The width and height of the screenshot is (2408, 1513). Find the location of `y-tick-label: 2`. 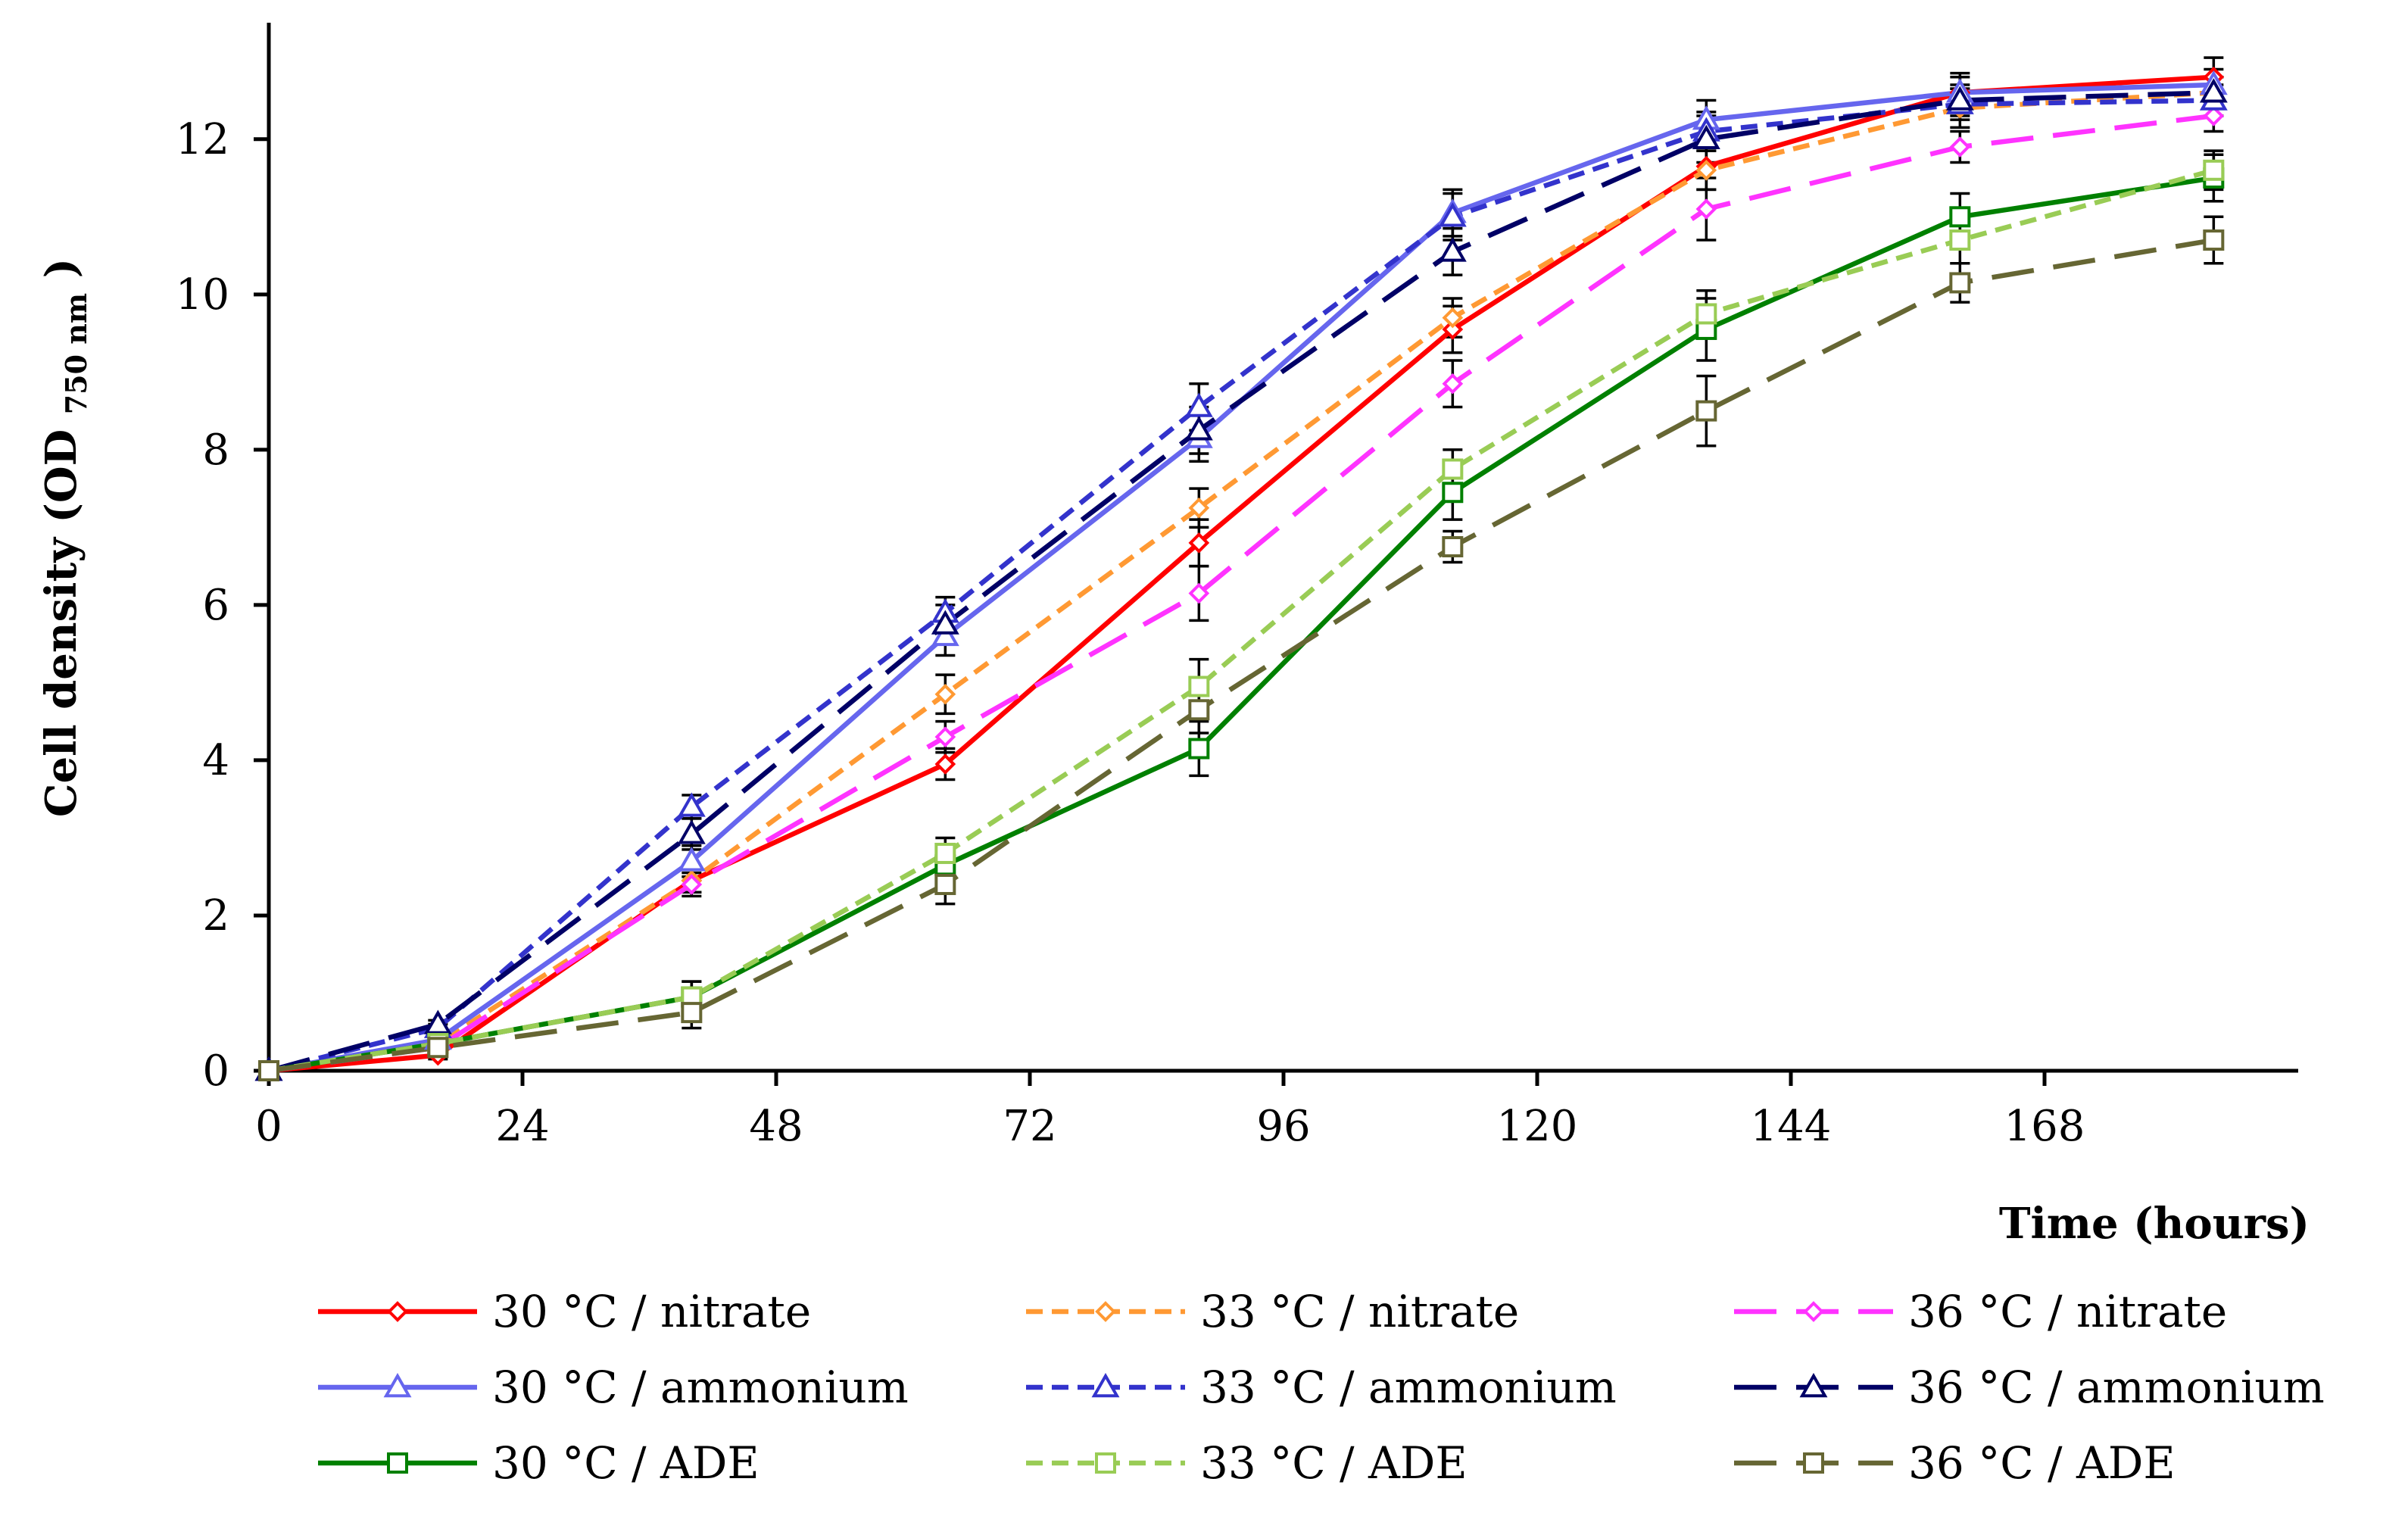

y-tick-label: 2 is located at coordinates (215, 916).